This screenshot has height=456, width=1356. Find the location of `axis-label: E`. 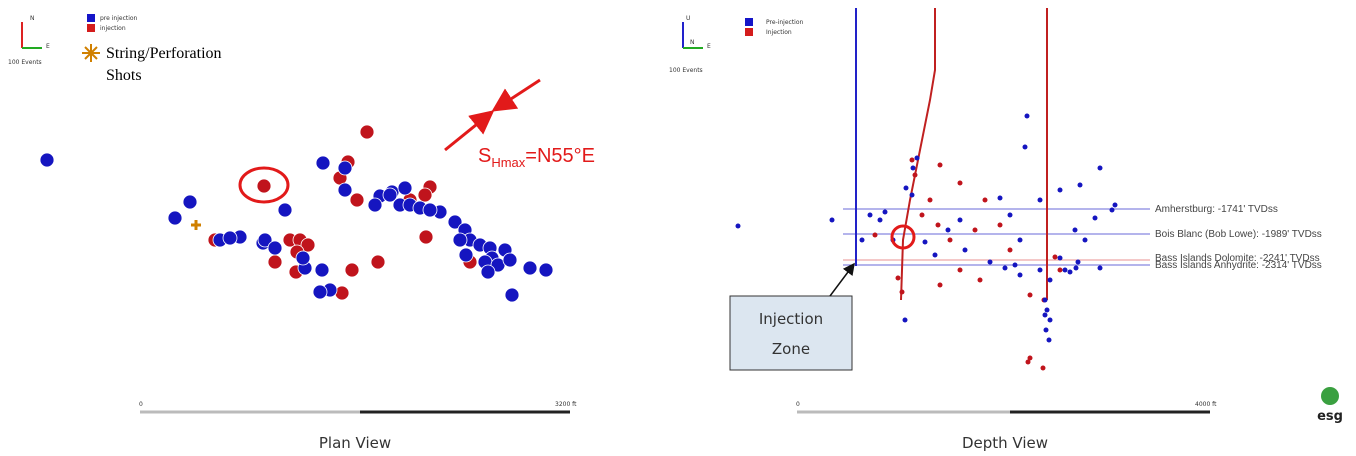

axis-label: E is located at coordinates (709, 46).